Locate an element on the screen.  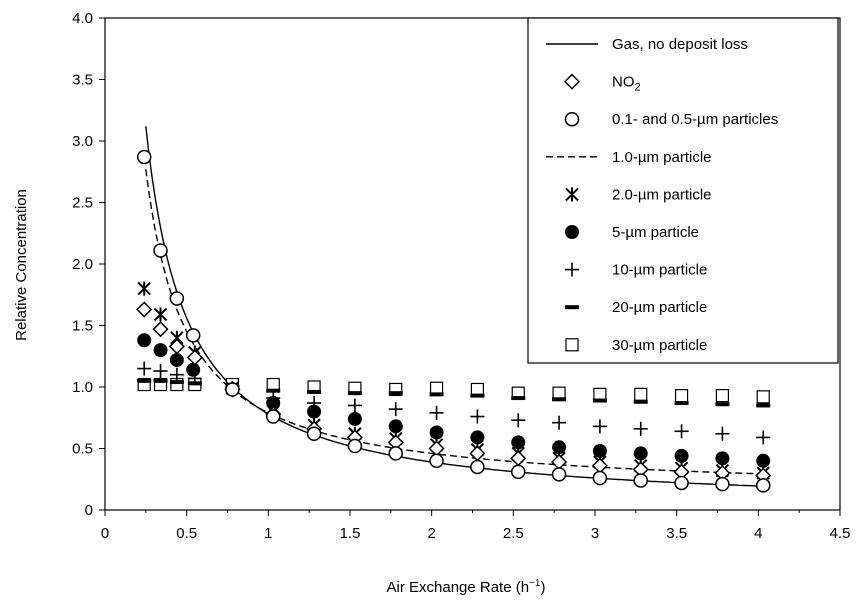
y-tick-label: 2.0 is located at coordinates (82, 264).